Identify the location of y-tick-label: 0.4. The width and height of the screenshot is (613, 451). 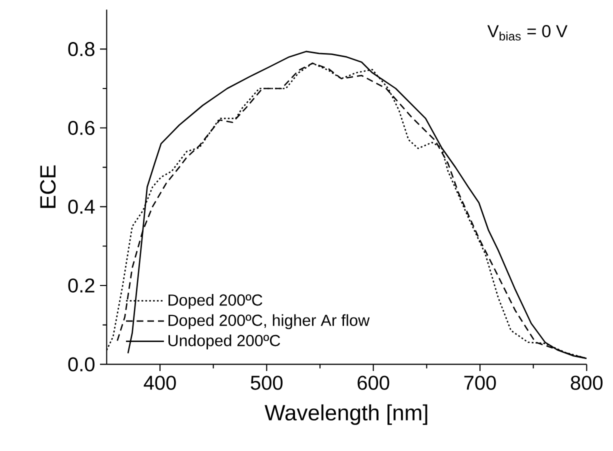
(81, 207).